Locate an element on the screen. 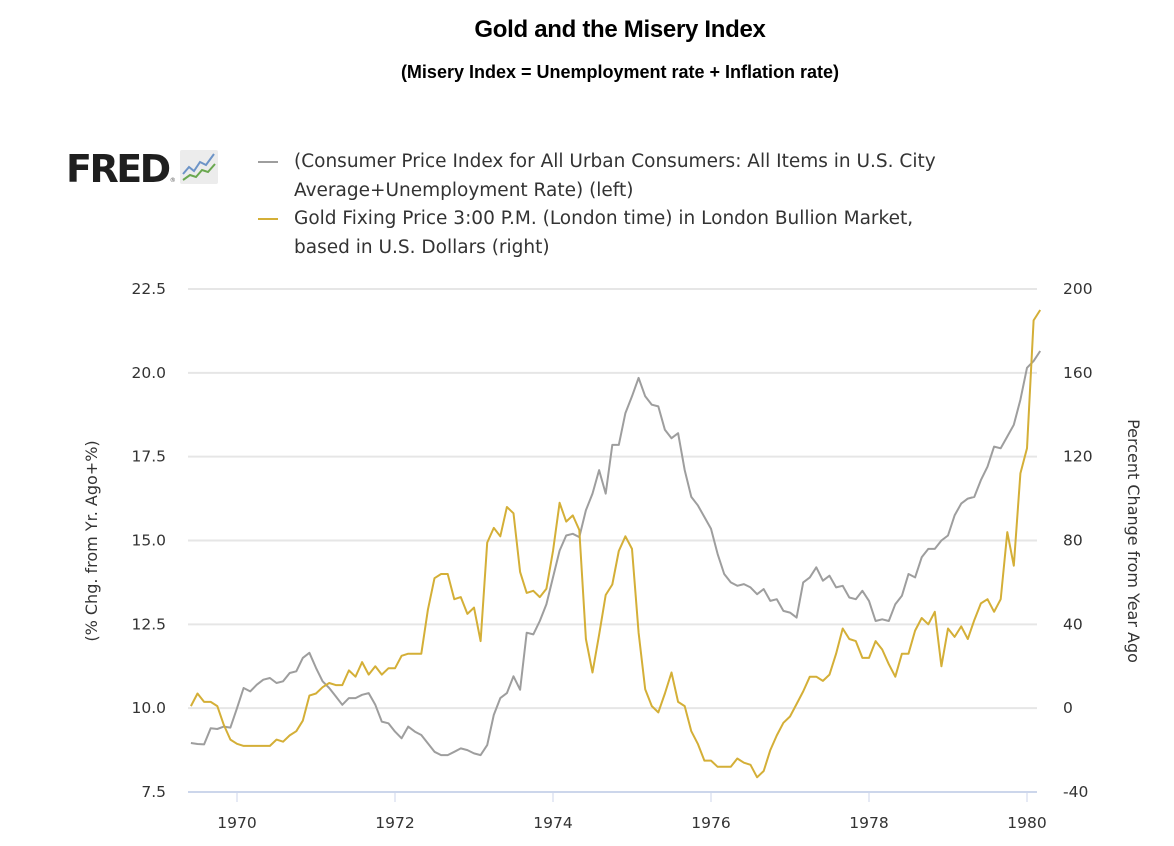  x-tick-label: 1970 is located at coordinates (236, 823).